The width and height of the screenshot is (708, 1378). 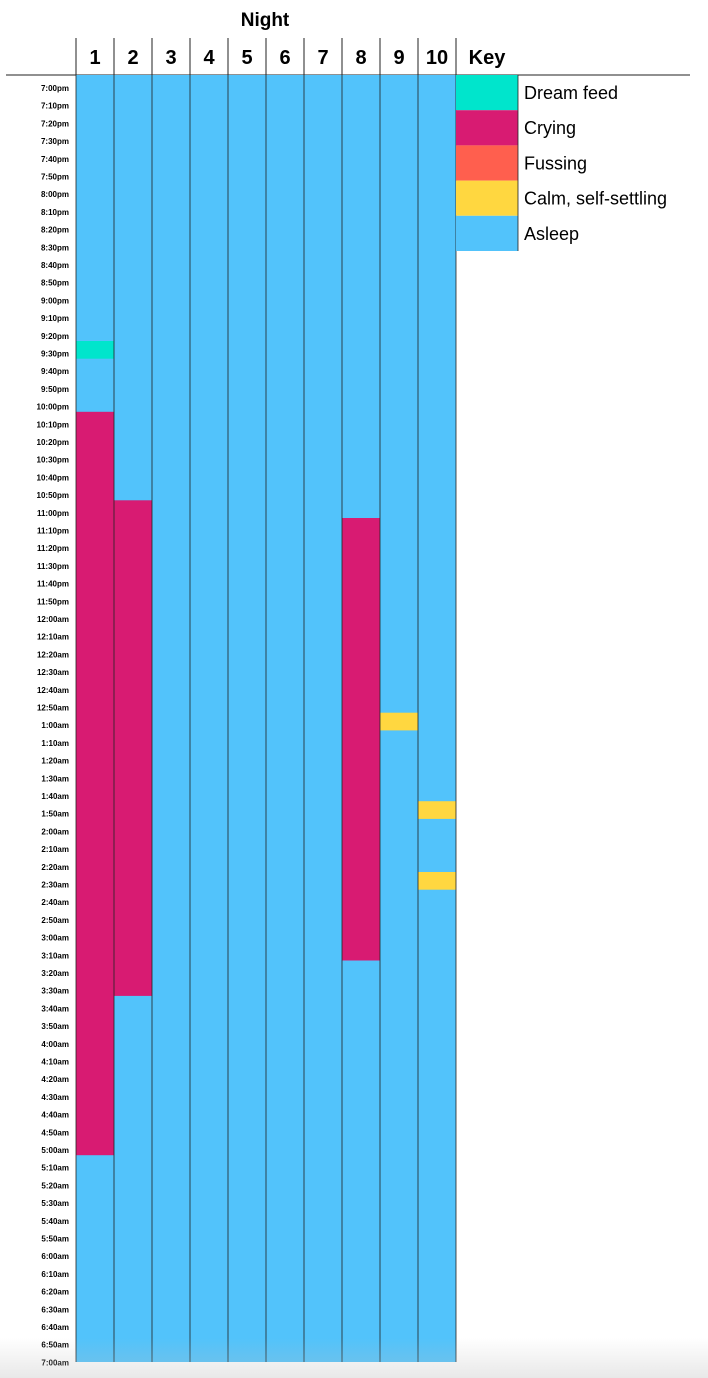 What do you see at coordinates (55, 123) in the screenshot?
I see `time-label: 7:20pm` at bounding box center [55, 123].